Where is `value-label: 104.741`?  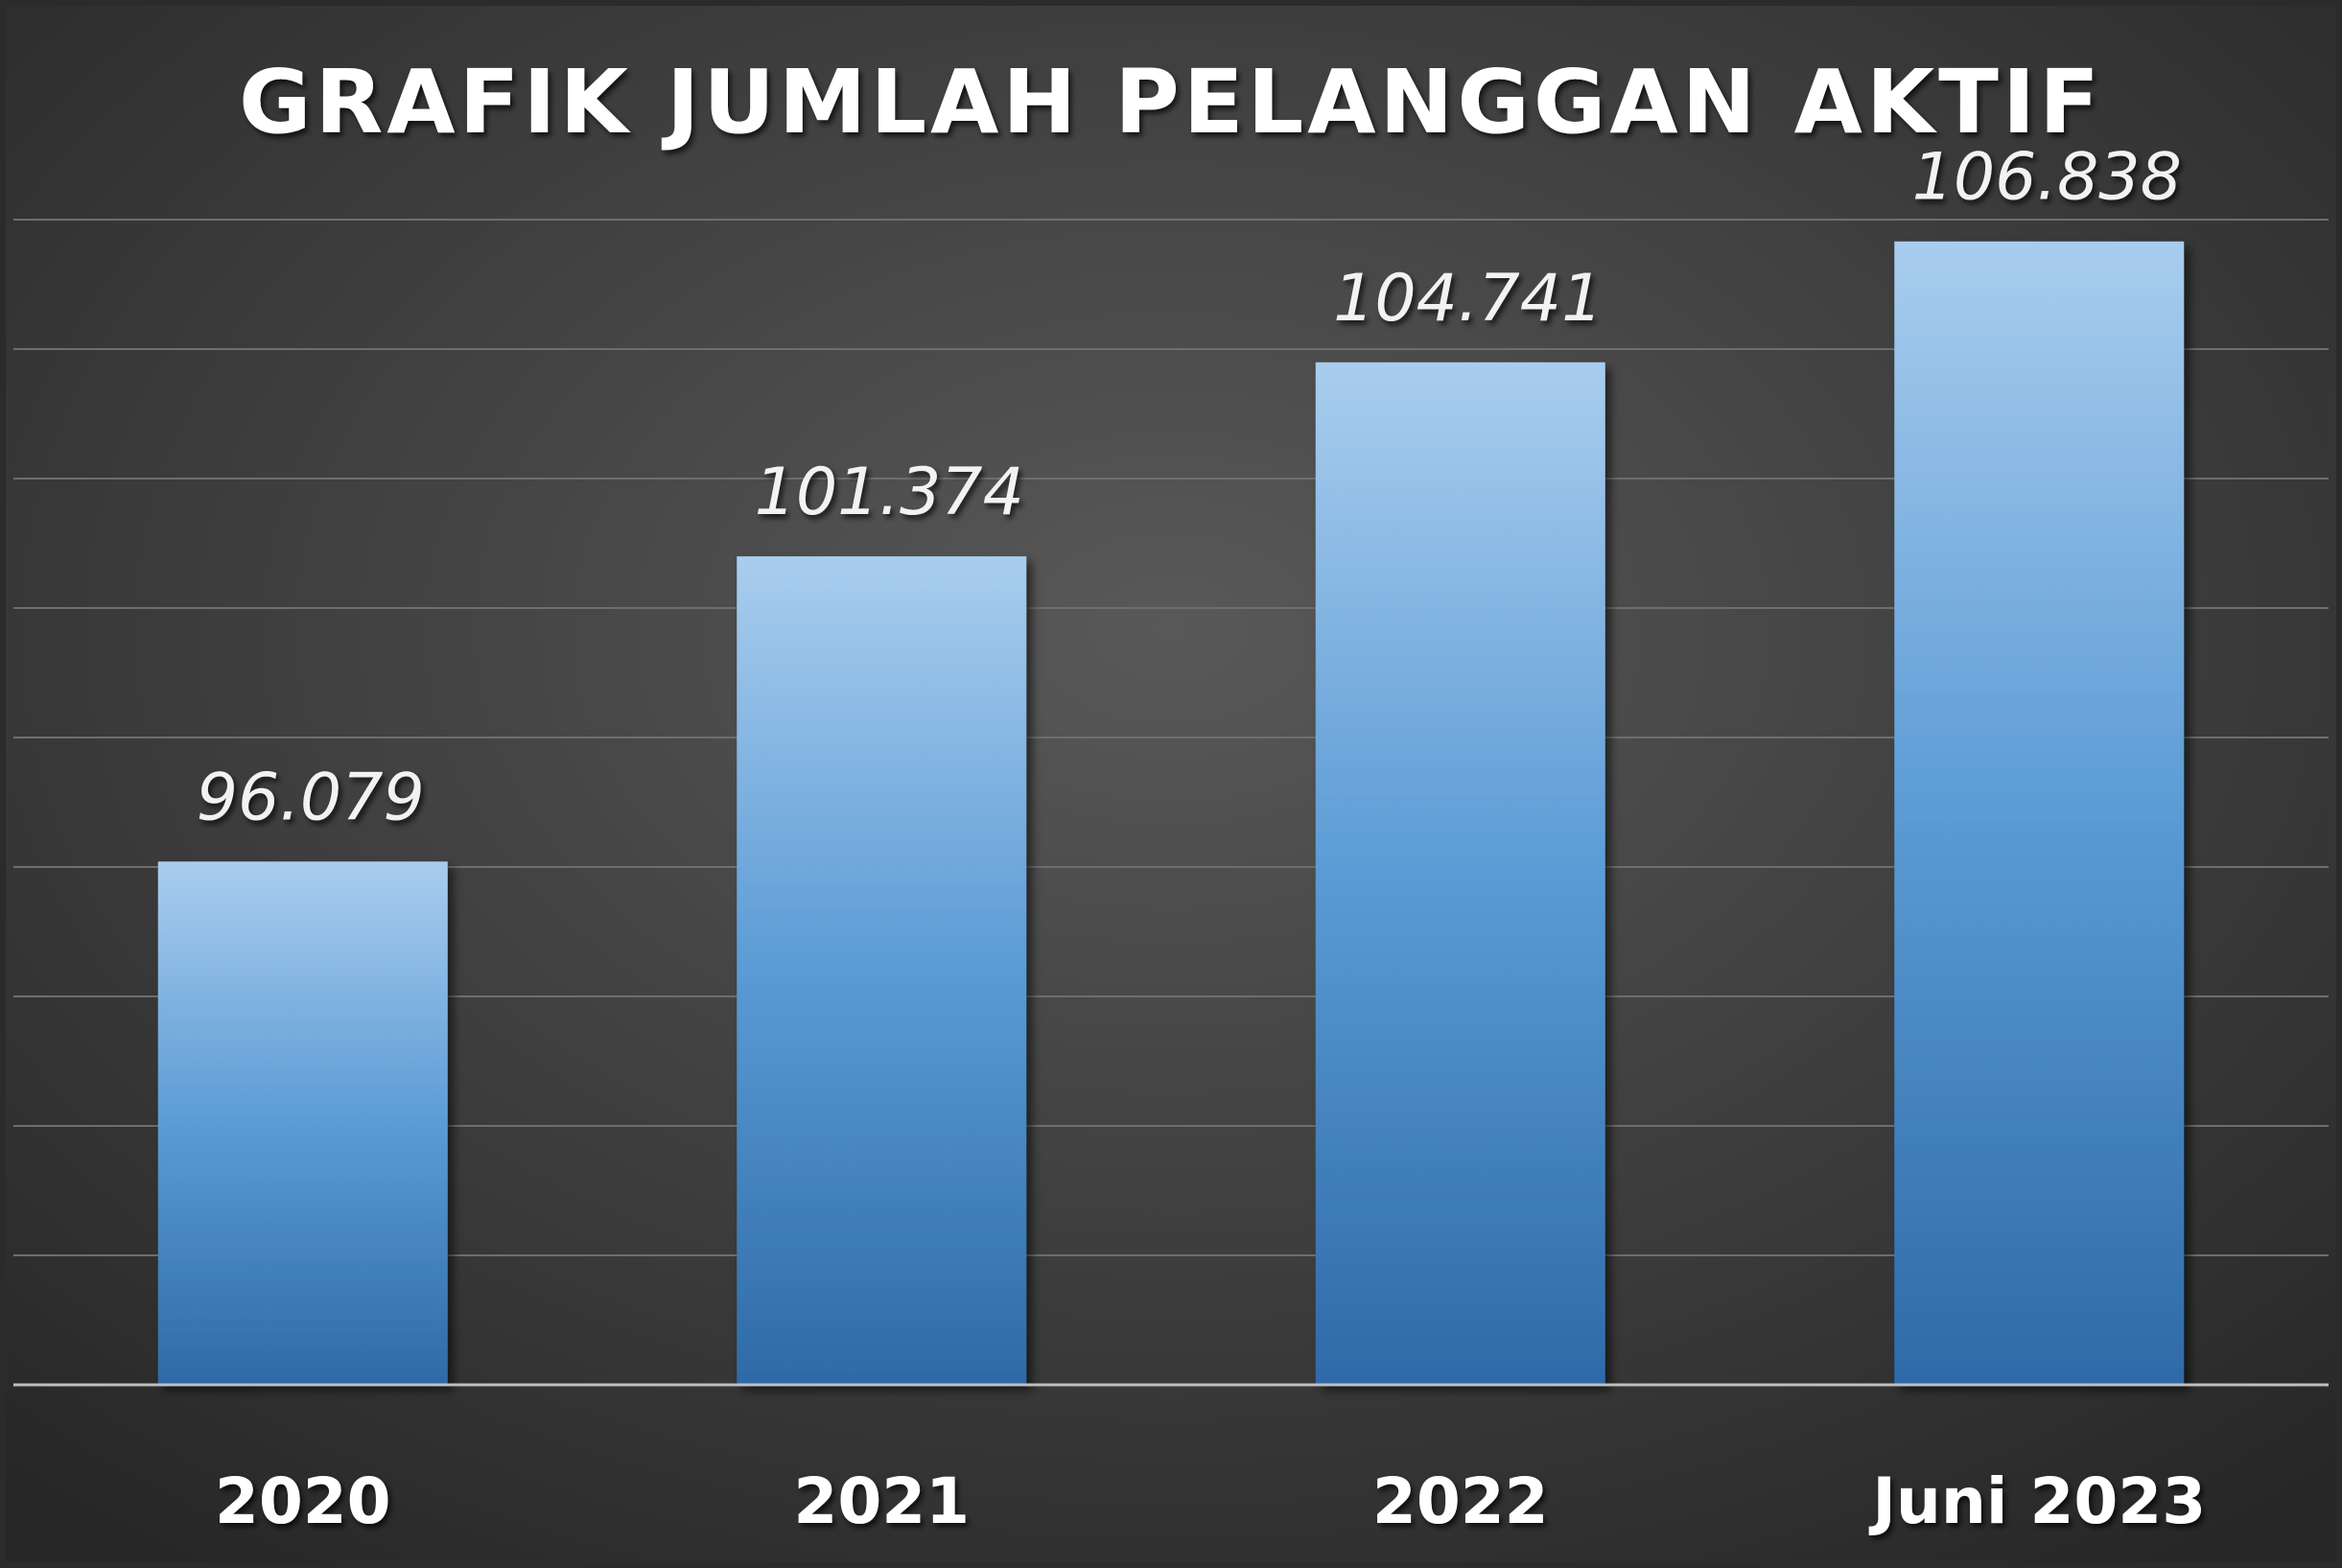 value-label: 104.741 is located at coordinates (1468, 299).